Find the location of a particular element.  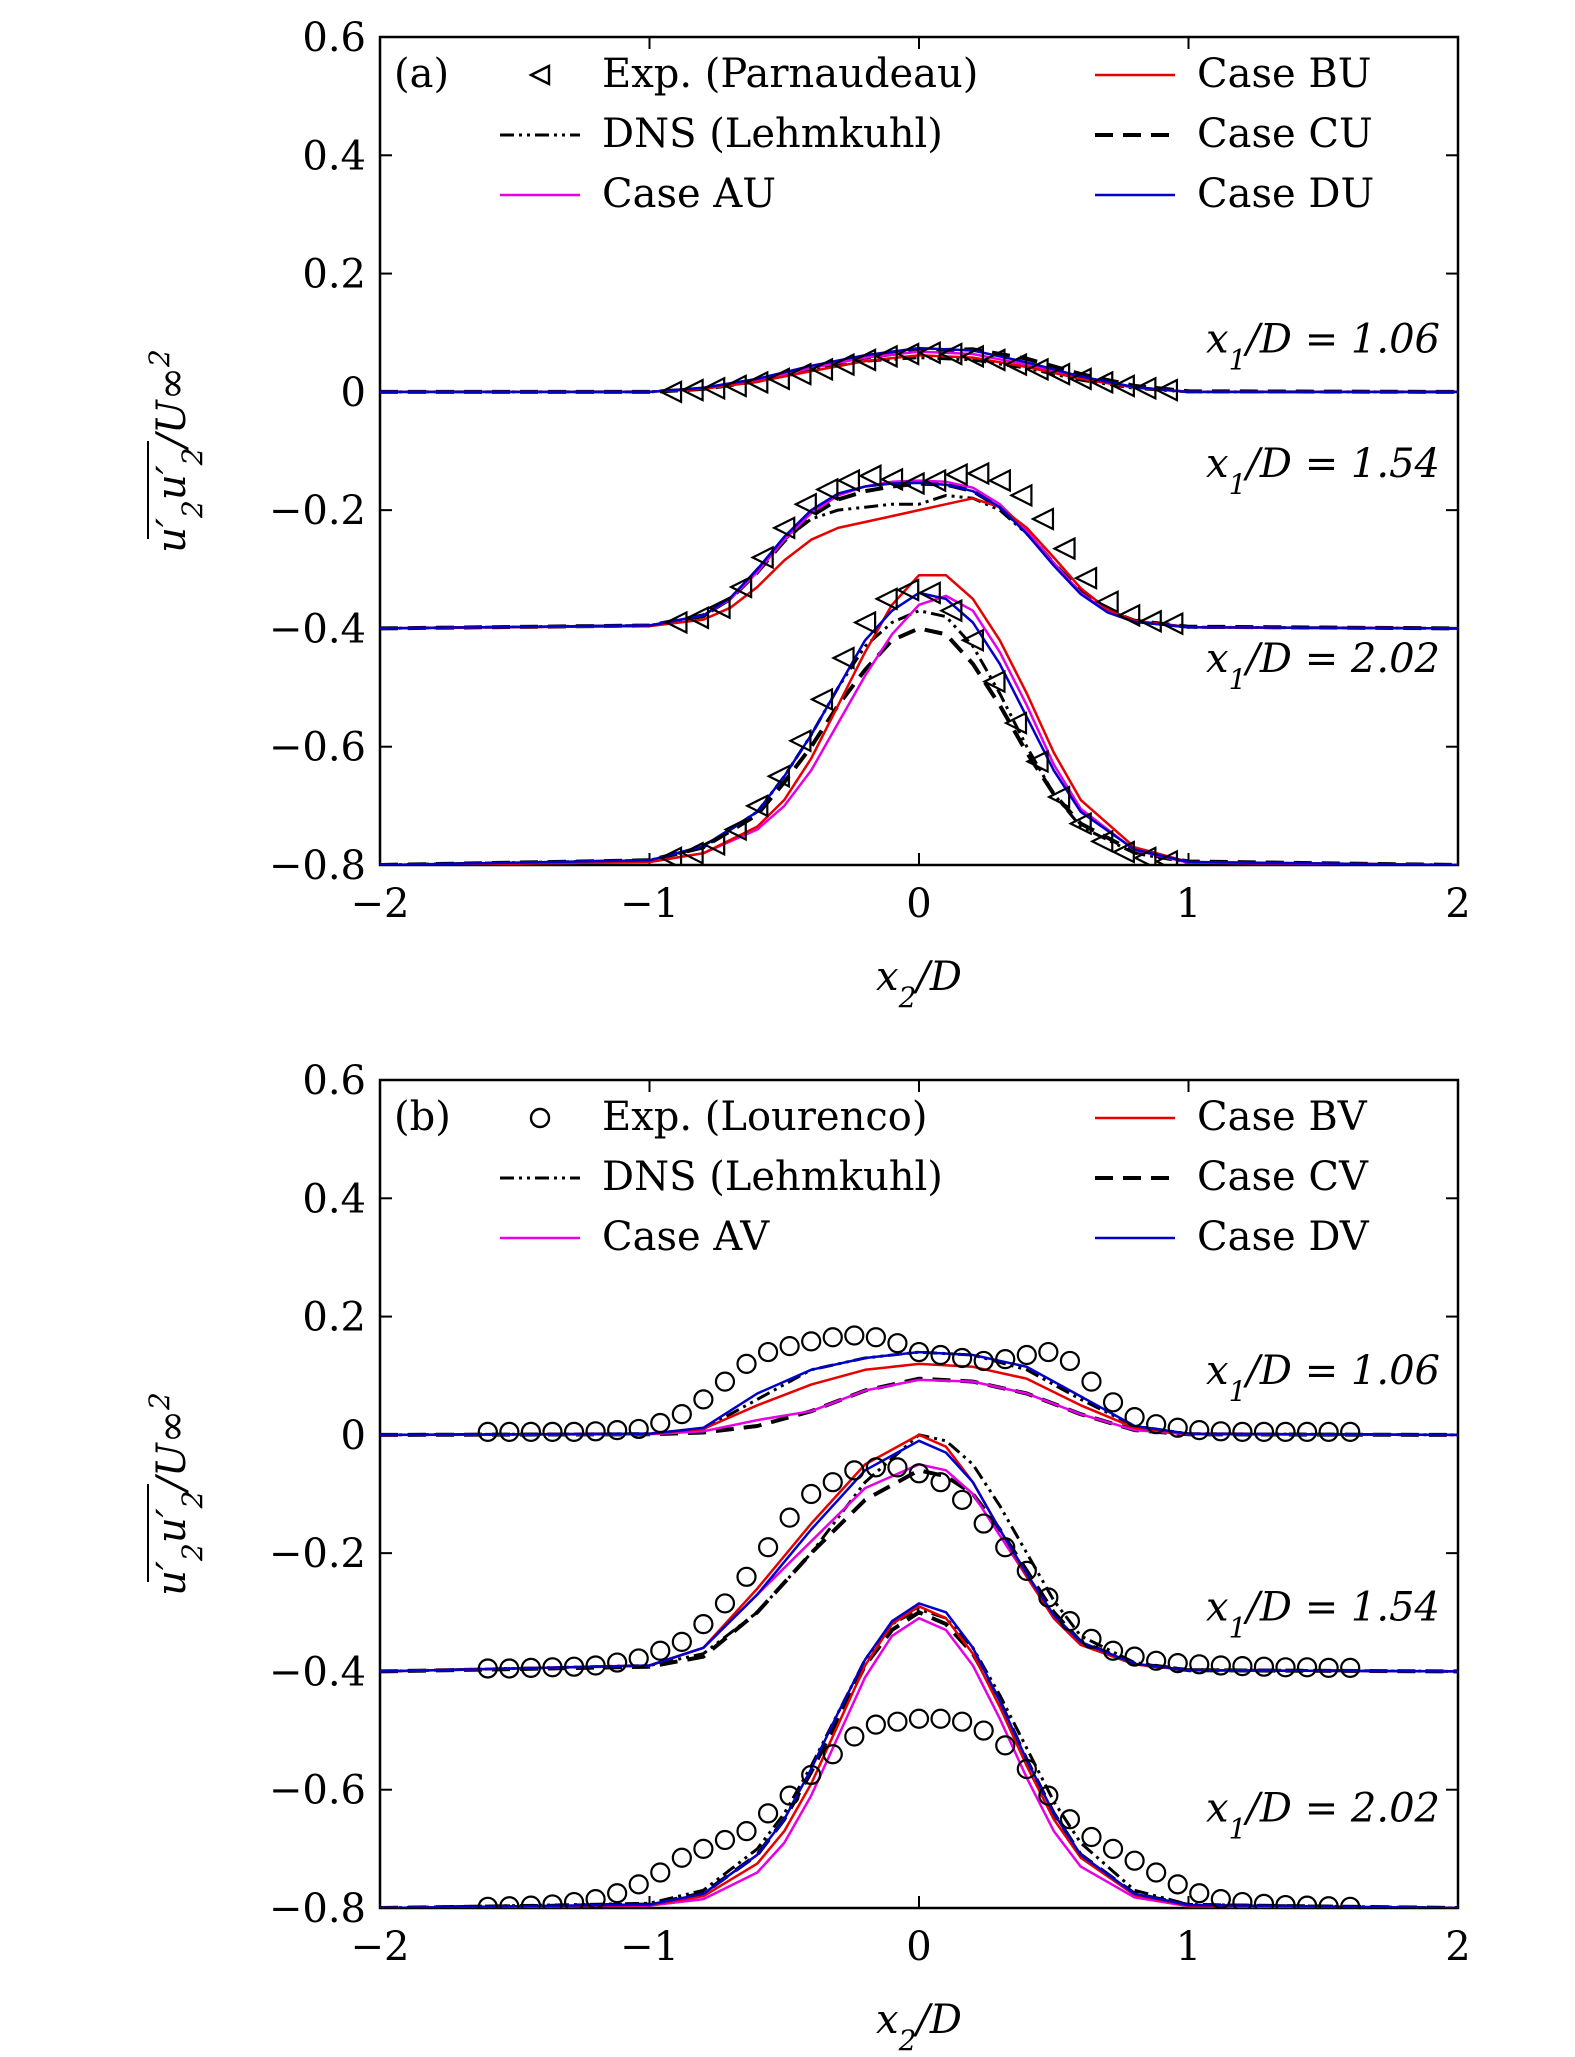

y-tick-label: −0.4 is located at coordinates (317, 1672).